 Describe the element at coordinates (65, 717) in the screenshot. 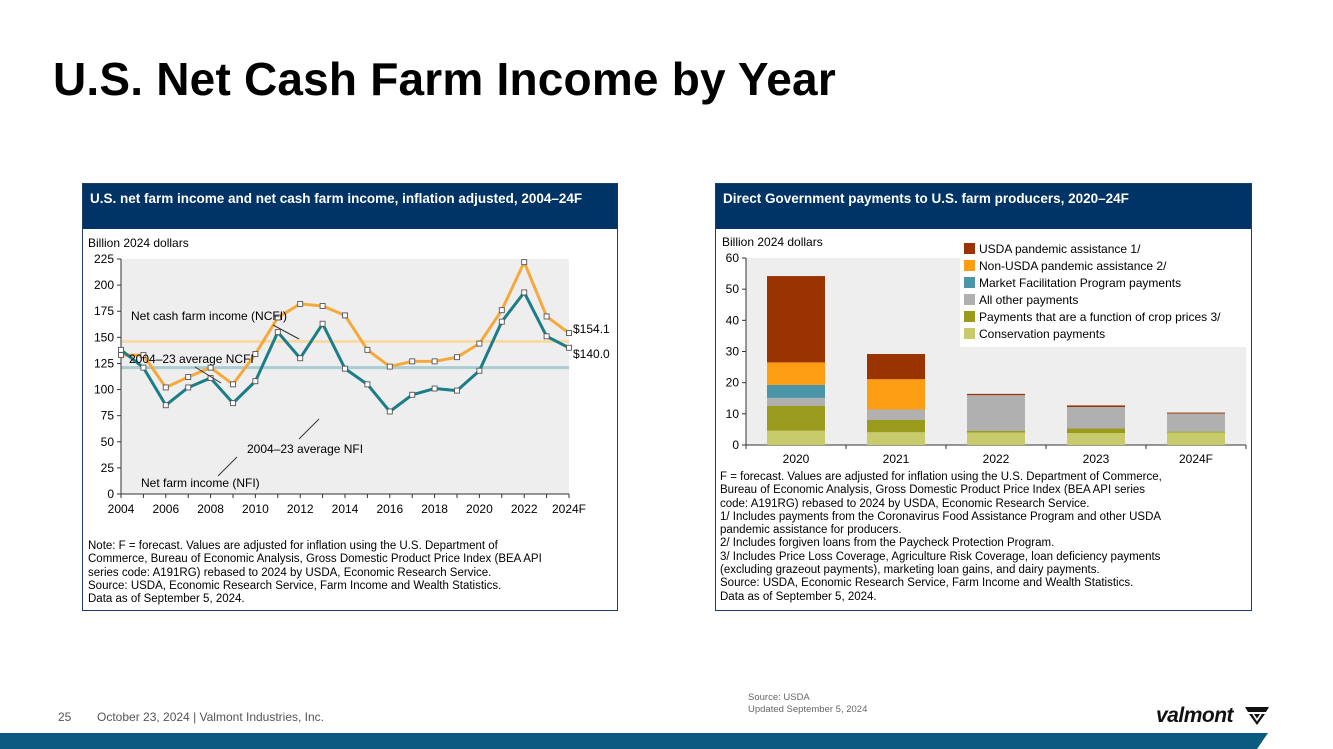

I see `page-number: 25` at that location.